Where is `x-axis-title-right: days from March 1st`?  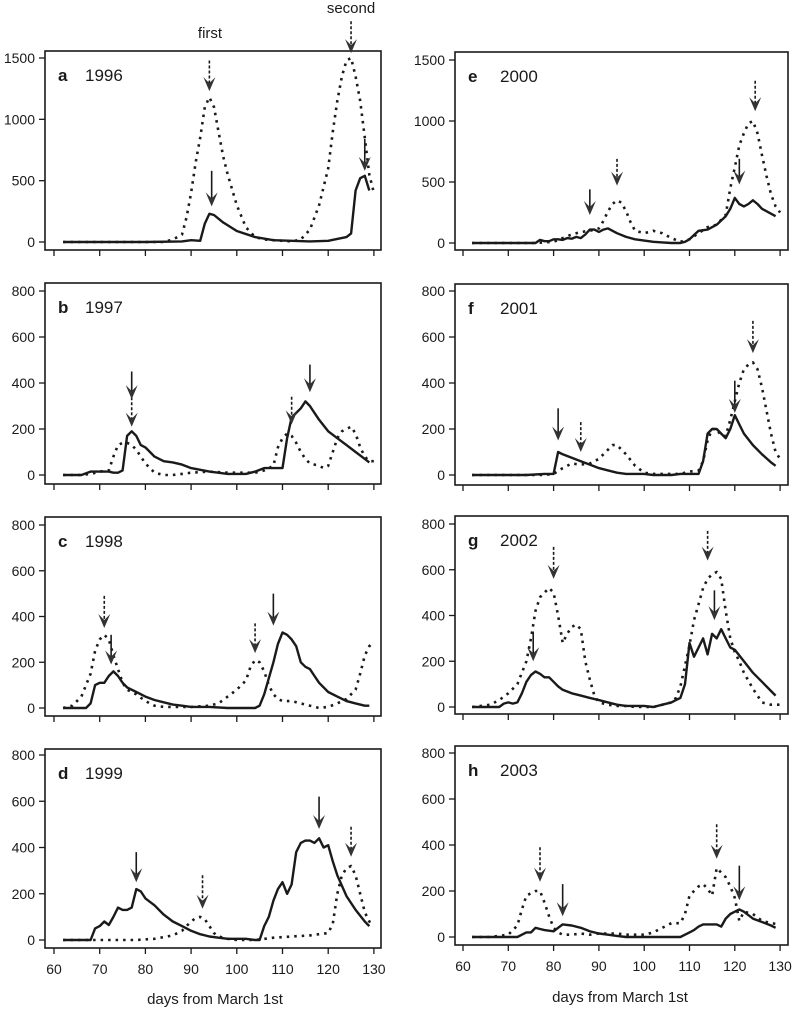
x-axis-title-right: days from March 1st is located at coordinates (620, 997).